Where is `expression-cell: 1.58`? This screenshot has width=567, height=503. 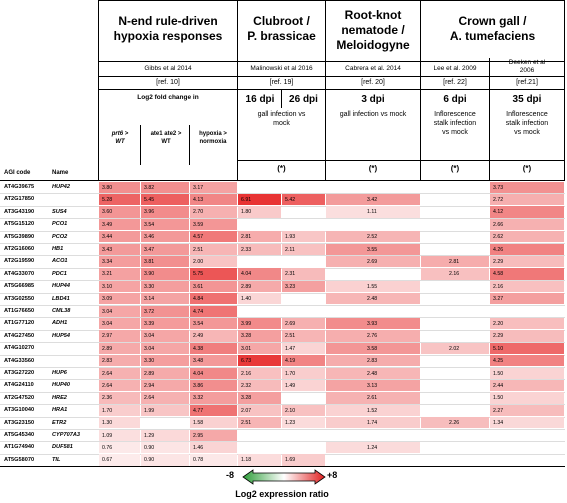 expression-cell: 1.58 is located at coordinates (213, 423).